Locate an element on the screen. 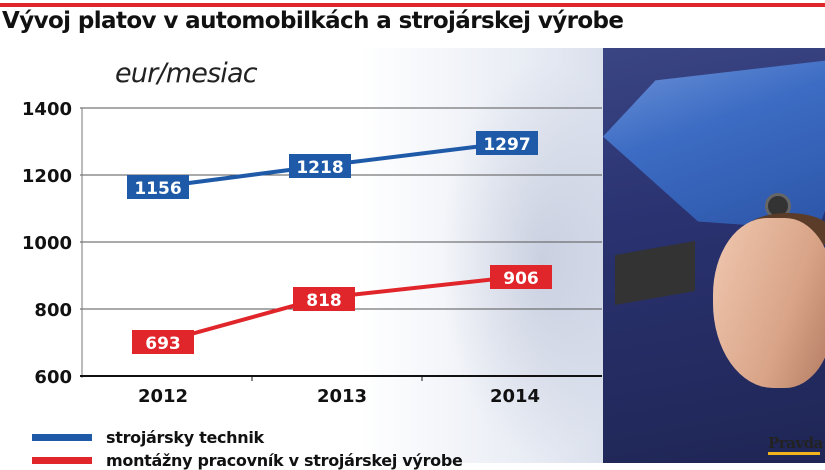 This screenshot has height=470, width=825. legend-swatch-red is located at coordinates (62, 460).